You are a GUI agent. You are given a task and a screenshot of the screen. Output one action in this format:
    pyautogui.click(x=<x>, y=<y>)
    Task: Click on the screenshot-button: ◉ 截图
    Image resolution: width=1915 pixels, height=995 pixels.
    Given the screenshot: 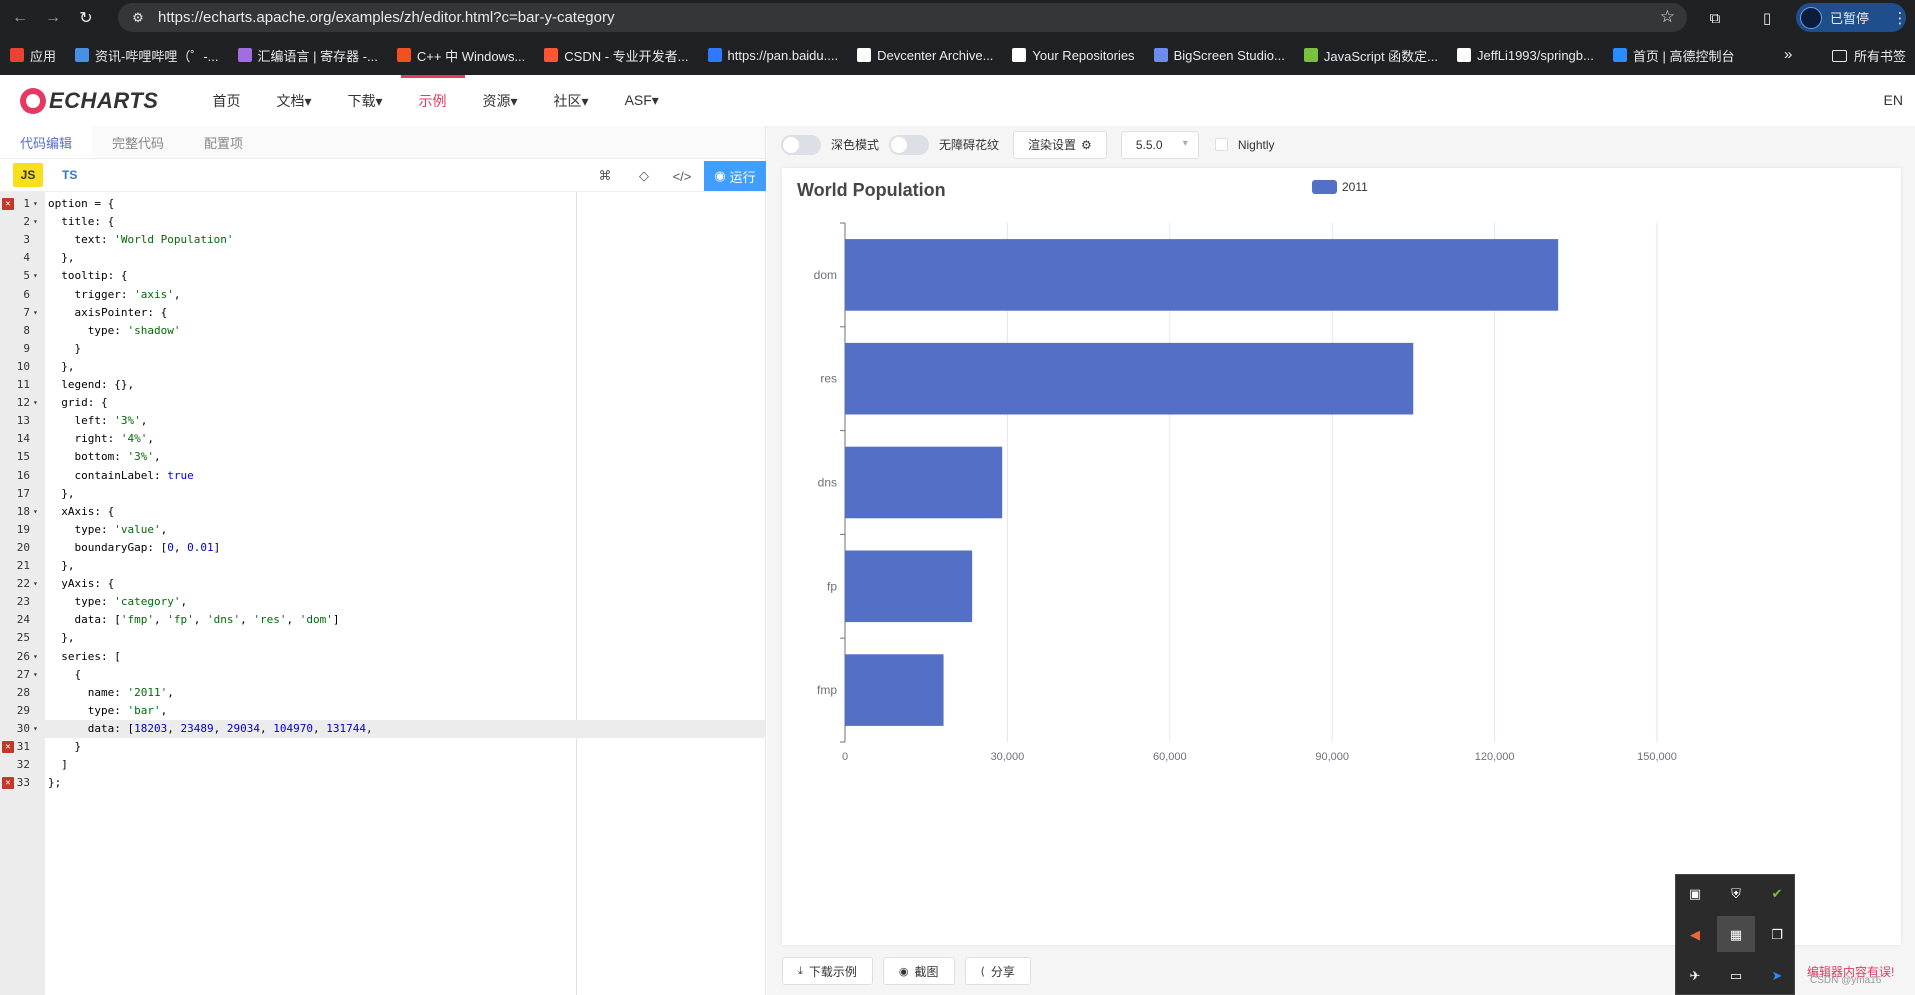 What is the action you would take?
    pyautogui.click(x=918, y=971)
    